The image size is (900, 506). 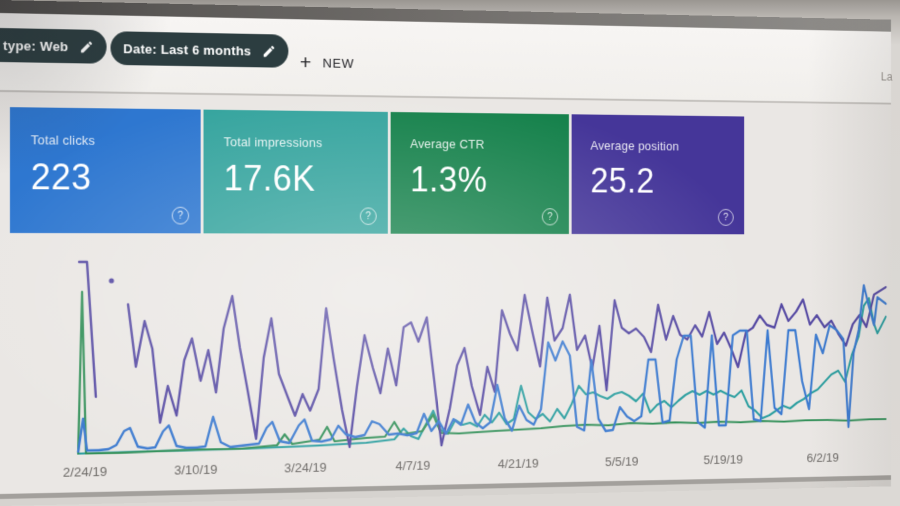 I want to click on chart-point-position, so click(x=111, y=281).